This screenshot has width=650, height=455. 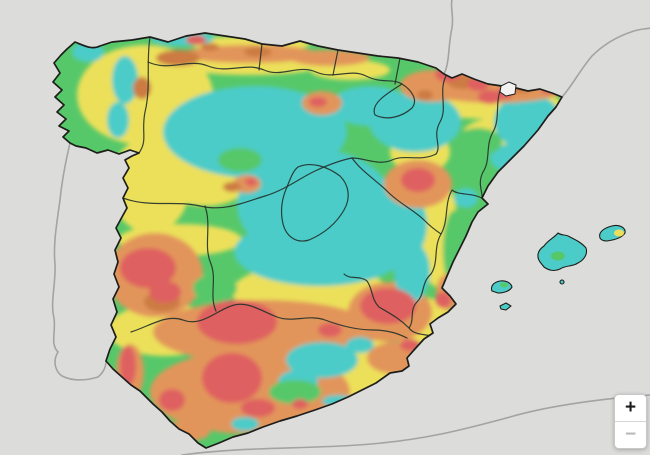 What do you see at coordinates (605, 62) in the screenshot?
I see `france-mediterranean-coastline` at bounding box center [605, 62].